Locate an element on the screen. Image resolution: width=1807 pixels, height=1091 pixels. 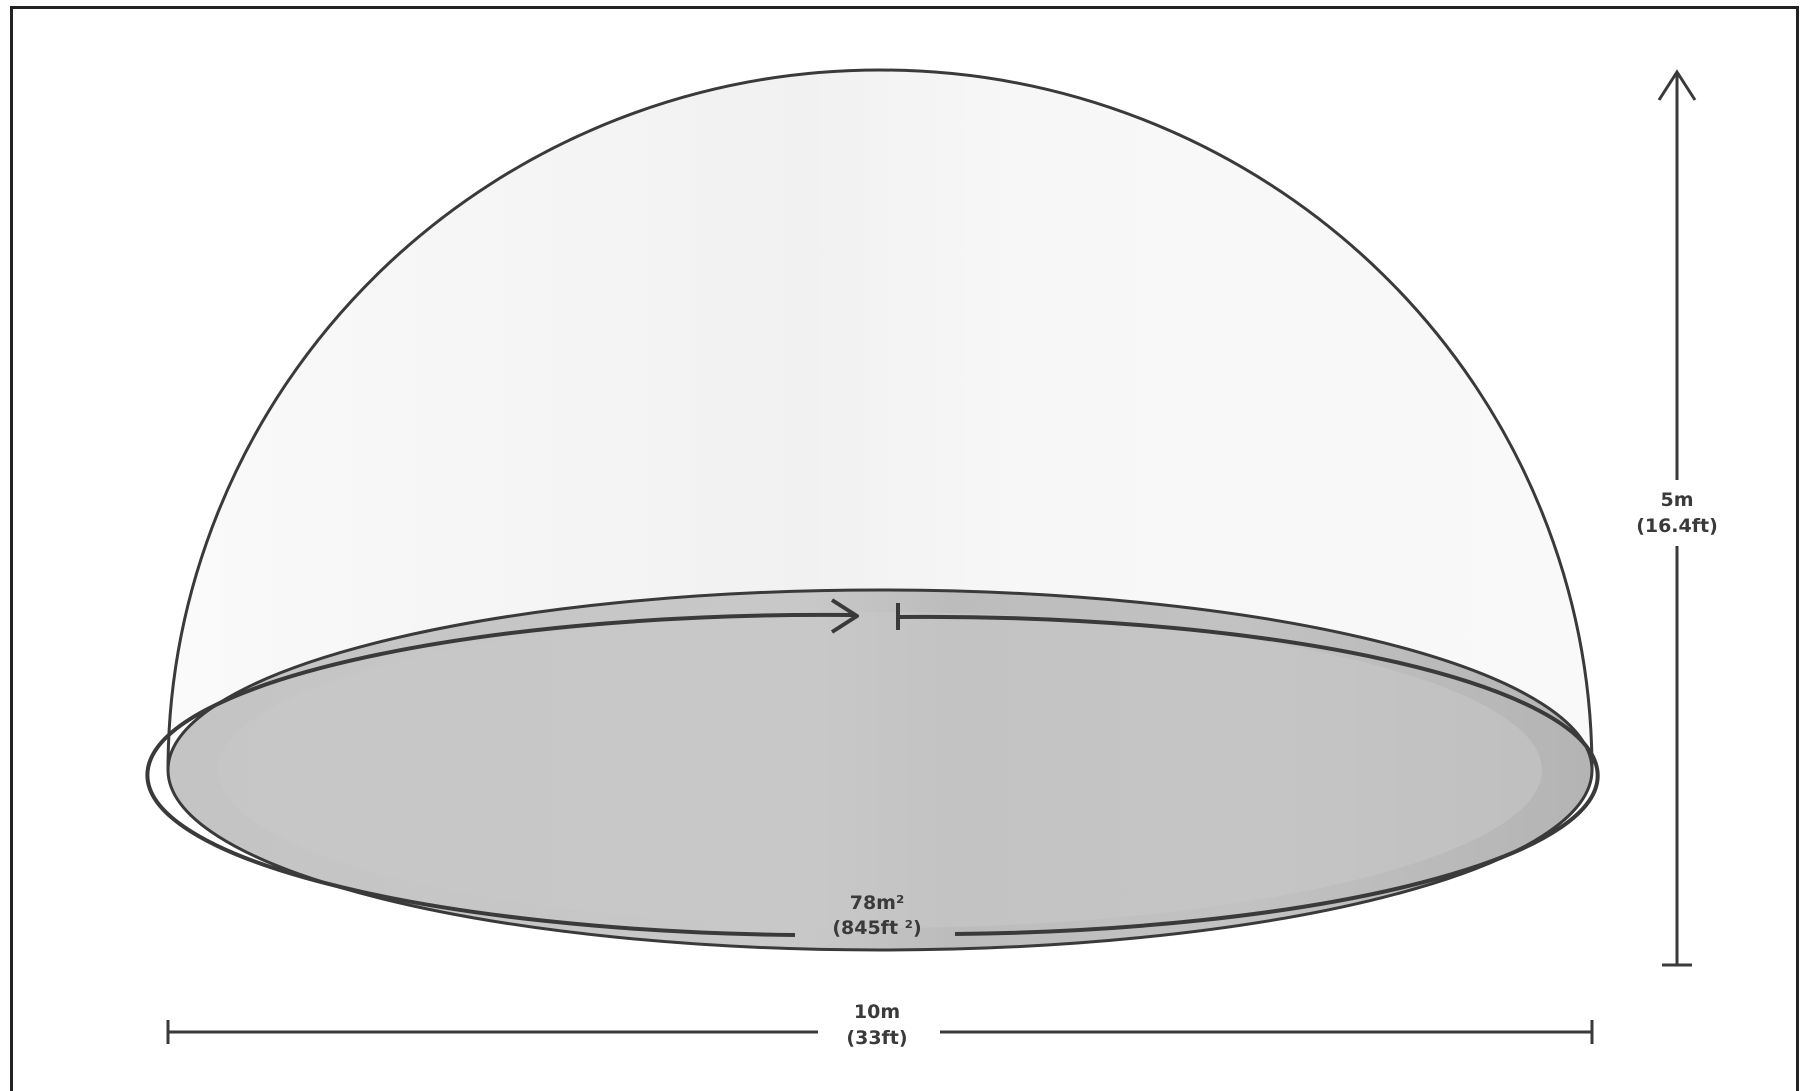
area-label-imperial: (845ft ²) is located at coordinates (876, 928).